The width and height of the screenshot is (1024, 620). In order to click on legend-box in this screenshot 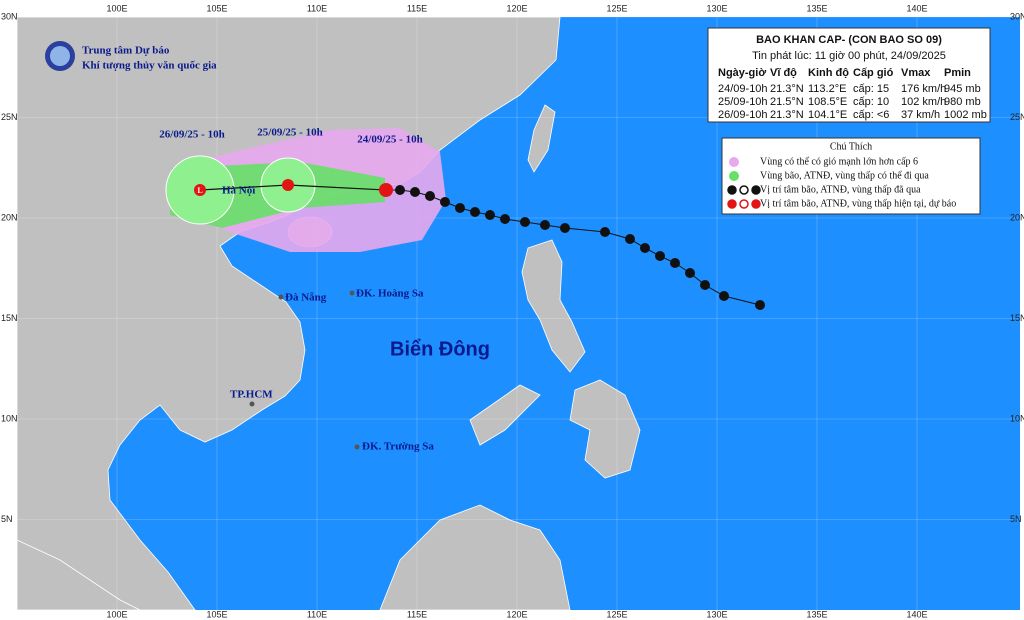, I will do `click(851, 176)`.